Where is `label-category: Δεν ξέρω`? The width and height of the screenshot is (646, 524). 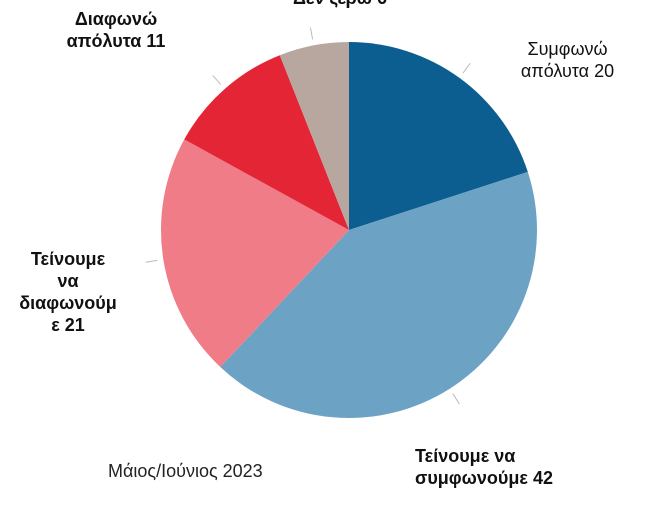 label-category: Δεν ξέρω is located at coordinates (332, 4).